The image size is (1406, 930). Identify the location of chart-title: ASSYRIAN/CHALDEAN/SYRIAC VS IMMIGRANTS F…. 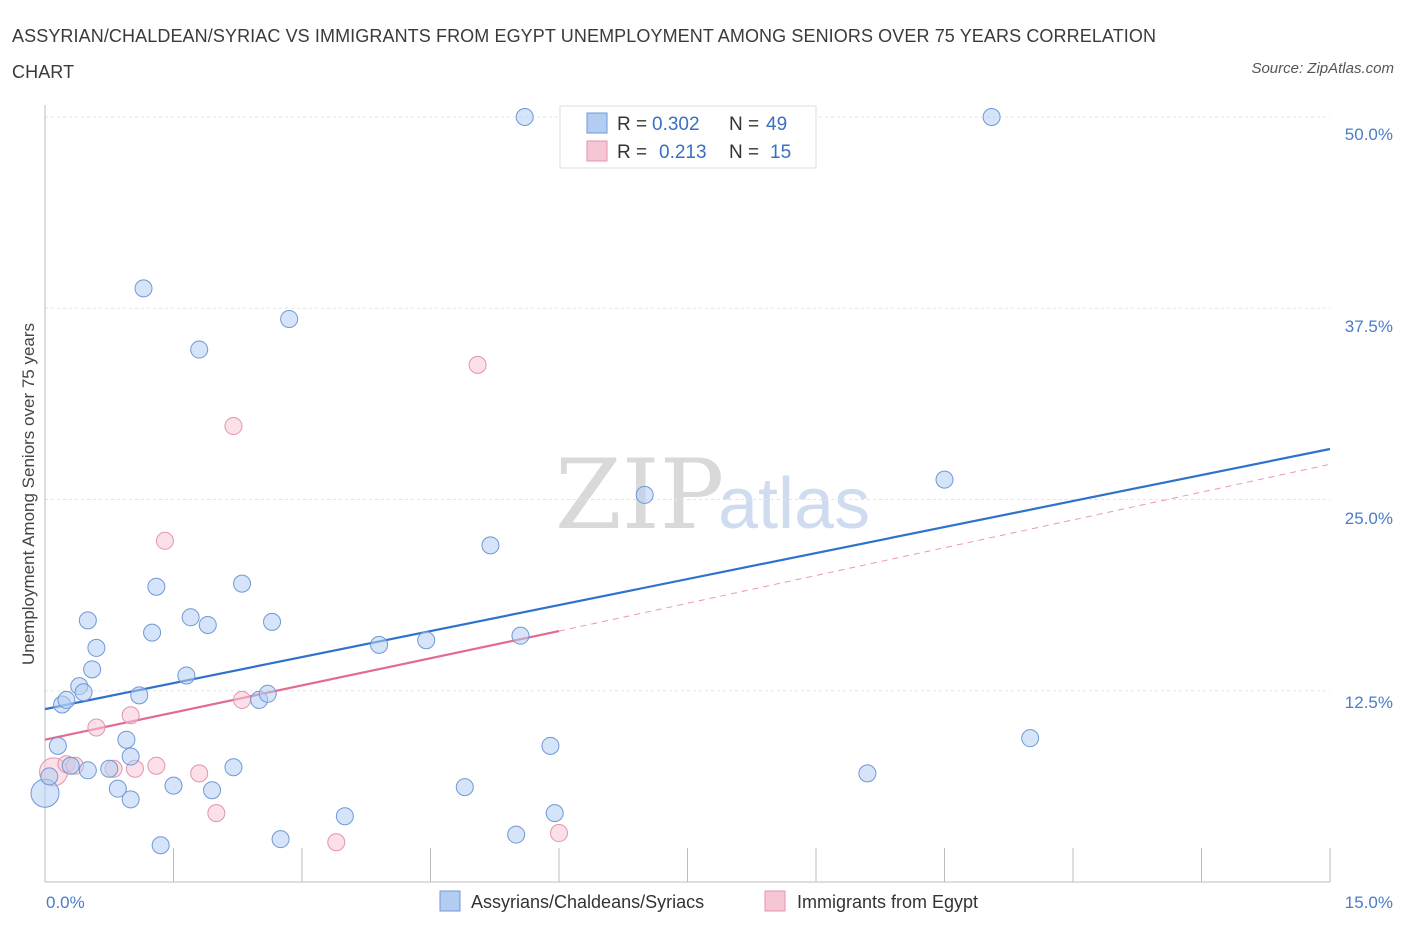
(584, 54).